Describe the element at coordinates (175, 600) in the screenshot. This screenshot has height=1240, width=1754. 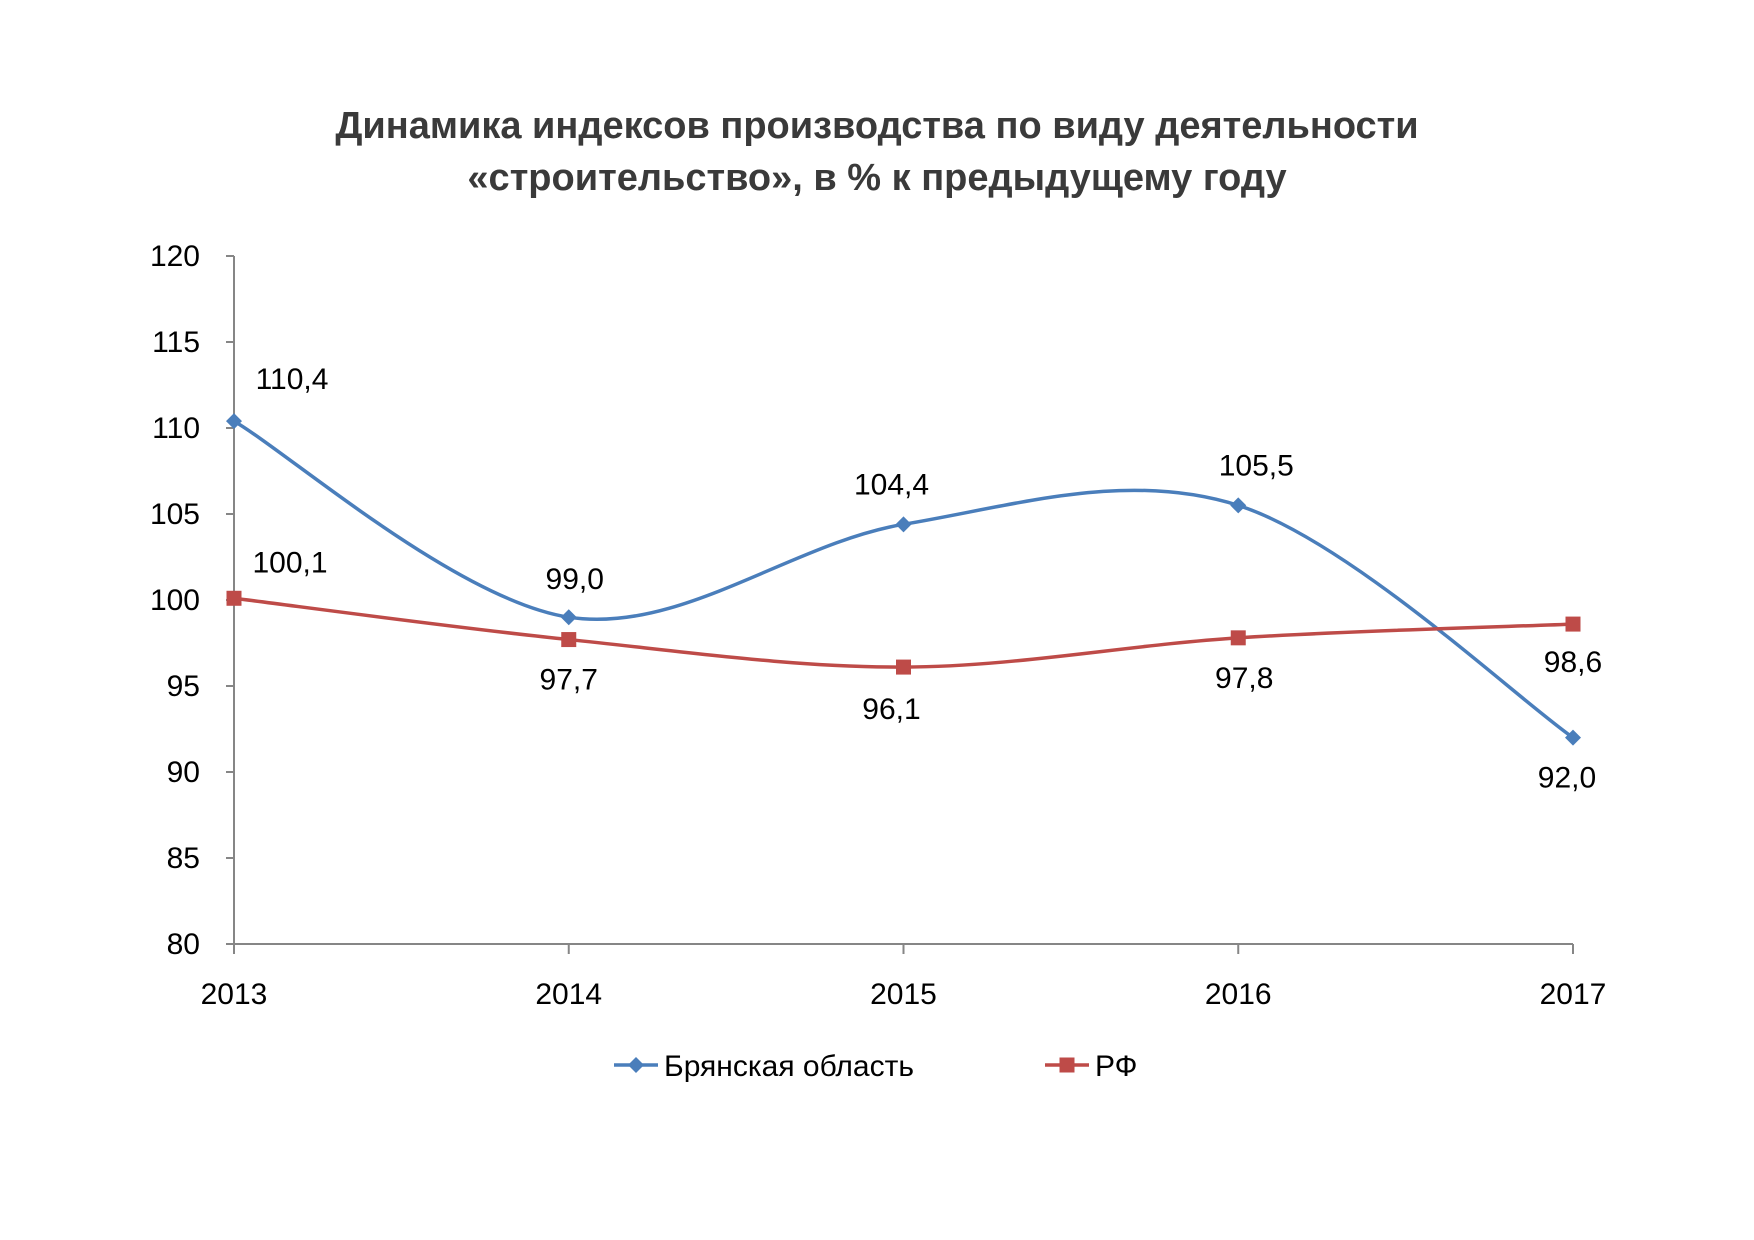
I see `y-tick-label: 100` at that location.